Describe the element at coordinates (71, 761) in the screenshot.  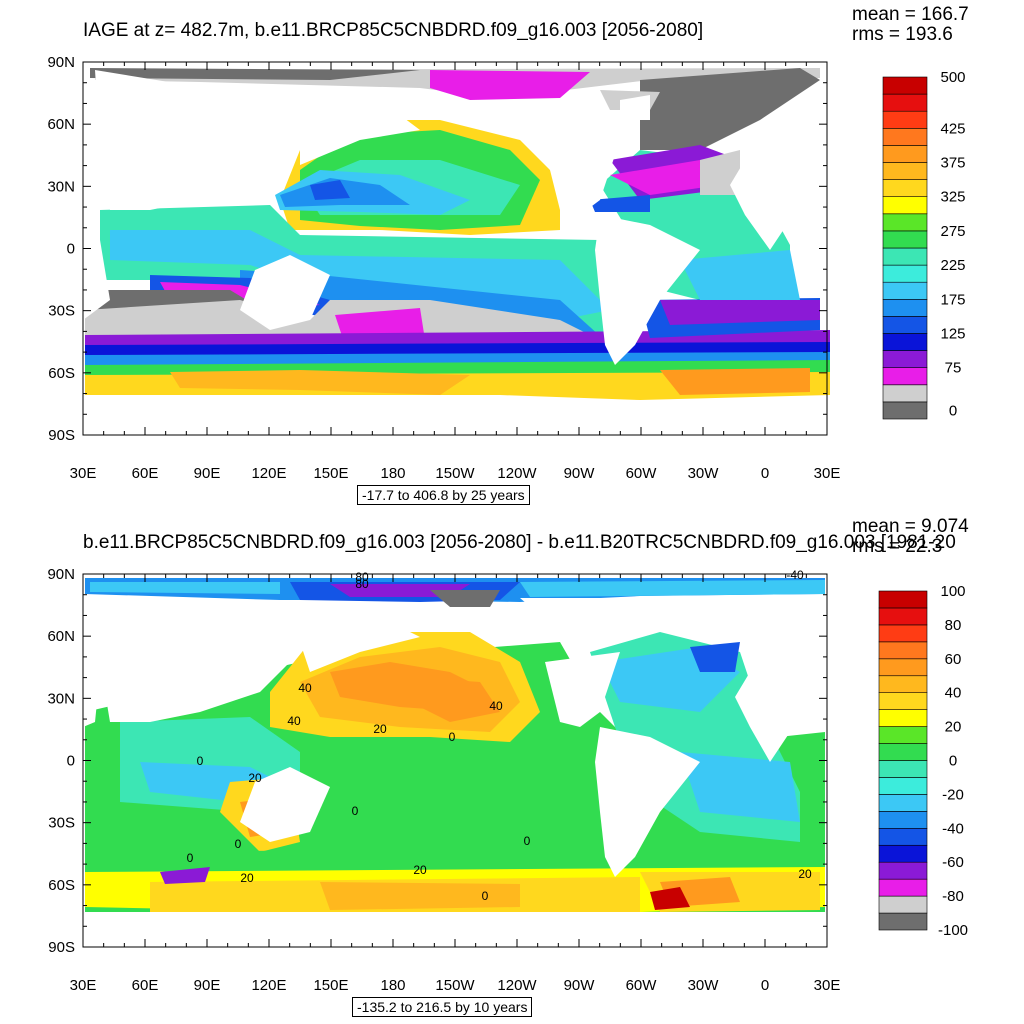
I see `bottom-lat-label: 0` at that location.